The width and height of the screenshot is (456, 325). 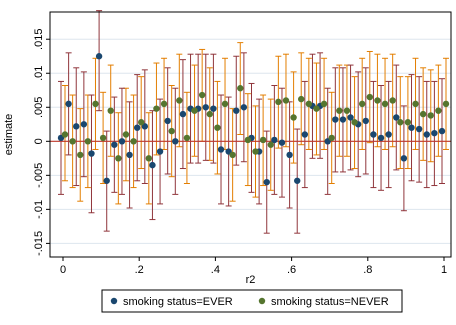 I want to click on y-axis: -.015 -.01 -.005 0 .005 .01 .015, so click(x=41, y=142).